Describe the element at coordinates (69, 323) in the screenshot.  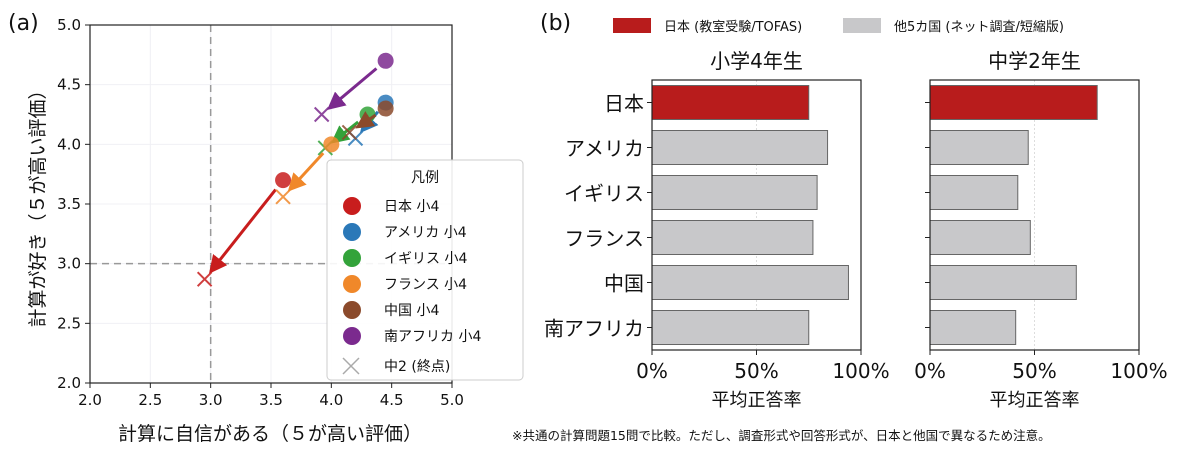
I see `y-tick-label: 2.5` at that location.